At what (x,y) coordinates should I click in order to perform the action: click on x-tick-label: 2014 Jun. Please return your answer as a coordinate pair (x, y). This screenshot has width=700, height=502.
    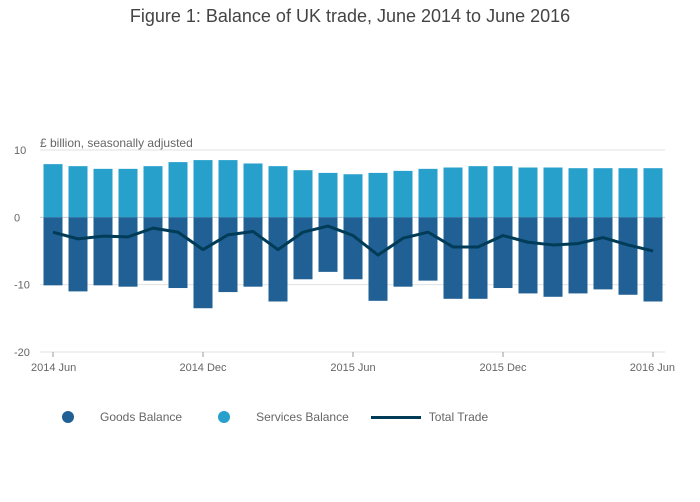
    Looking at the image, I should click on (53, 368).